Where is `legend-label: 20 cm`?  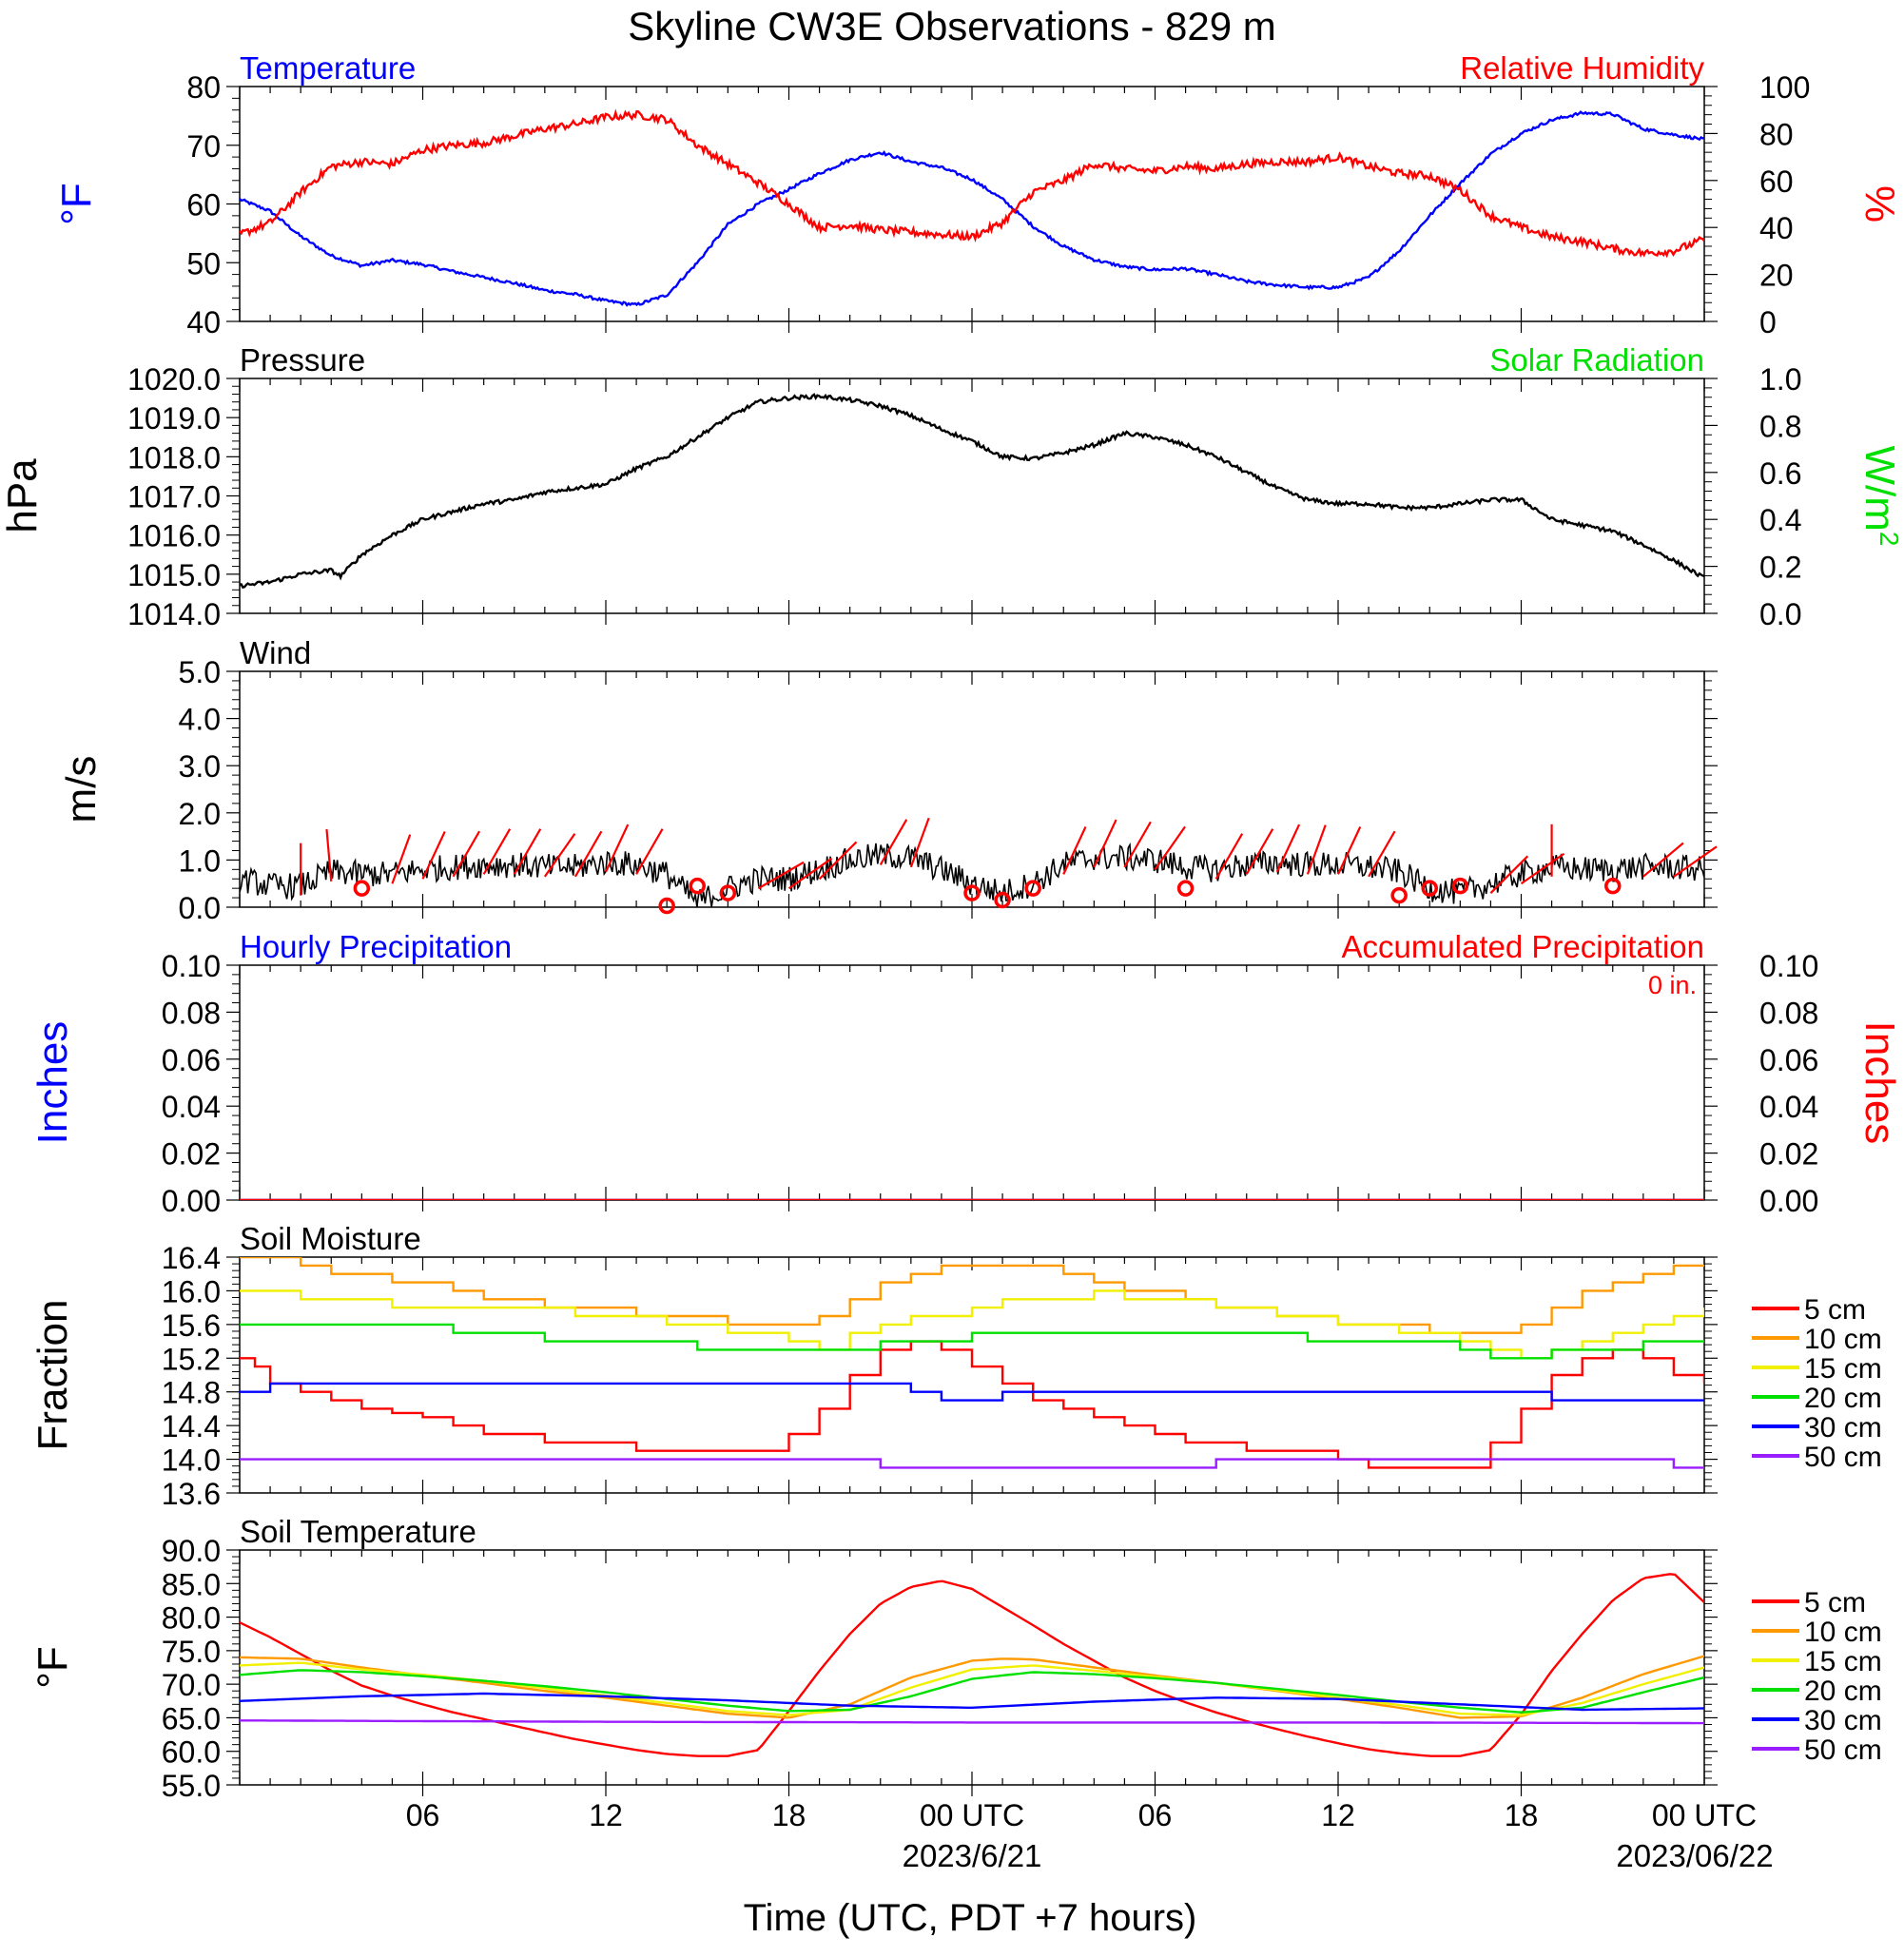 legend-label: 20 cm is located at coordinates (1843, 1691).